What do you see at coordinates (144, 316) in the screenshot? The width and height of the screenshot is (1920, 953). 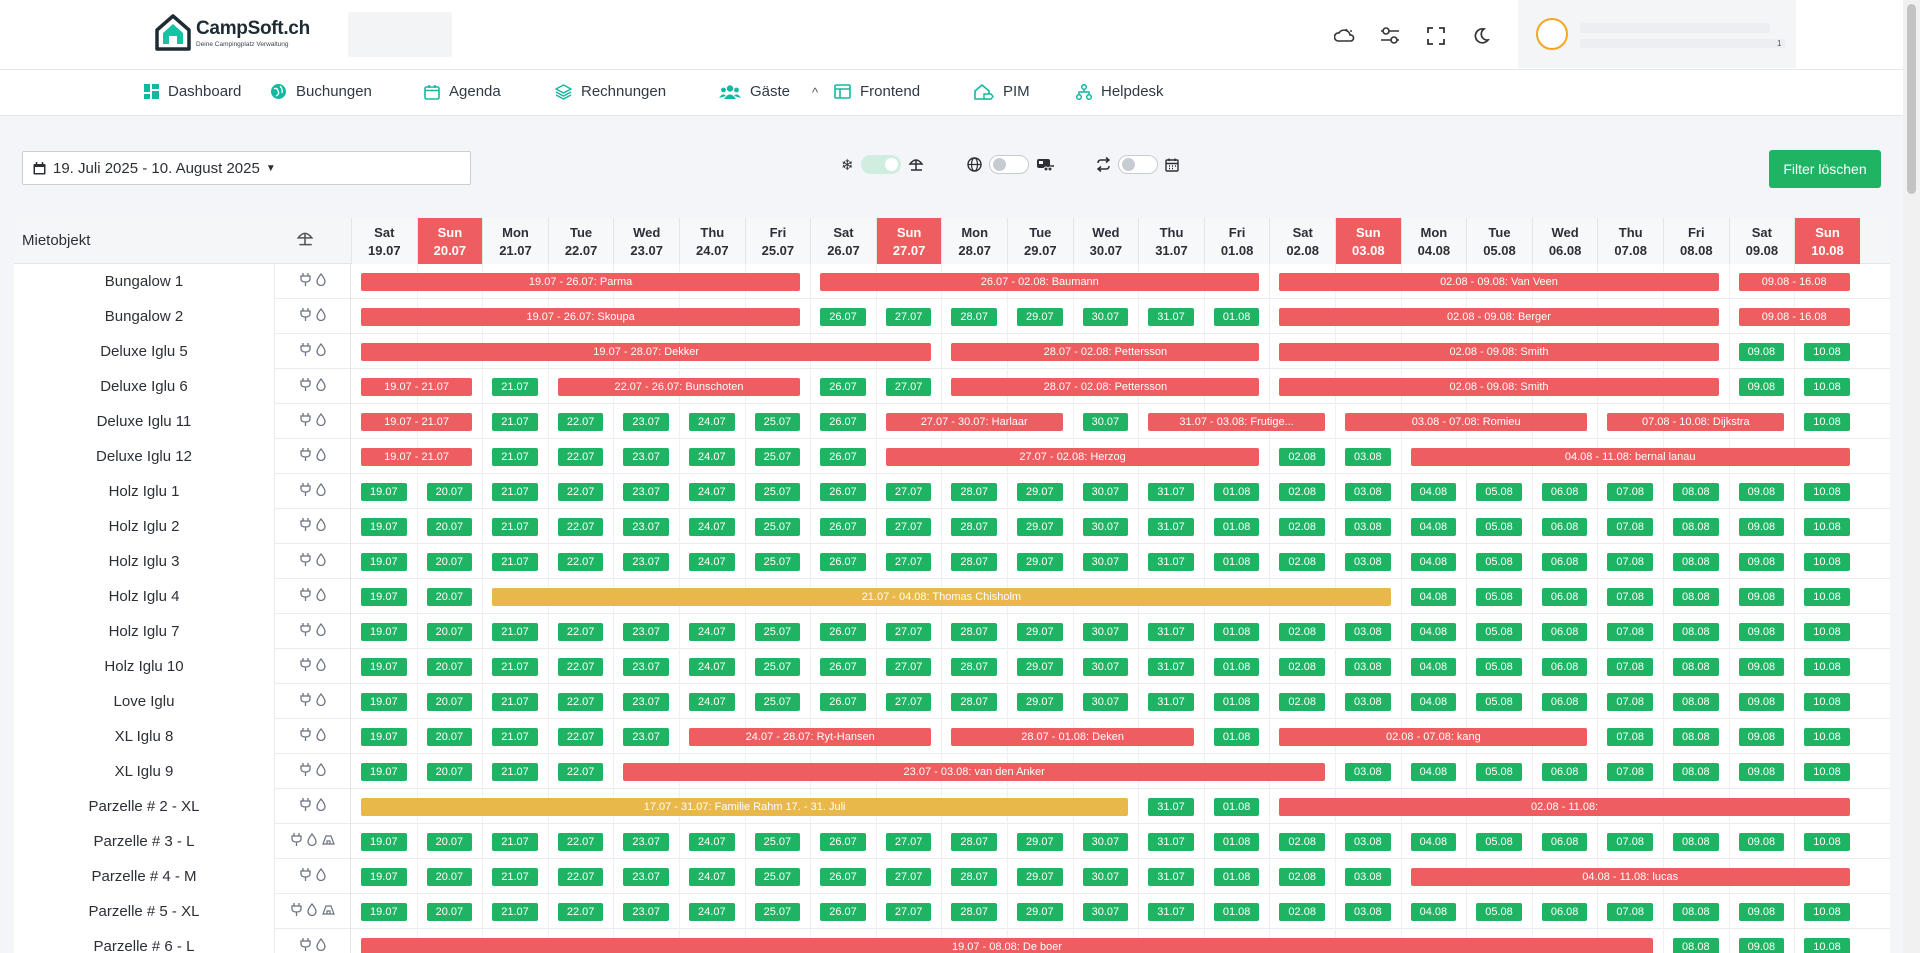 I see `rental-object-name: Bungalow 2` at bounding box center [144, 316].